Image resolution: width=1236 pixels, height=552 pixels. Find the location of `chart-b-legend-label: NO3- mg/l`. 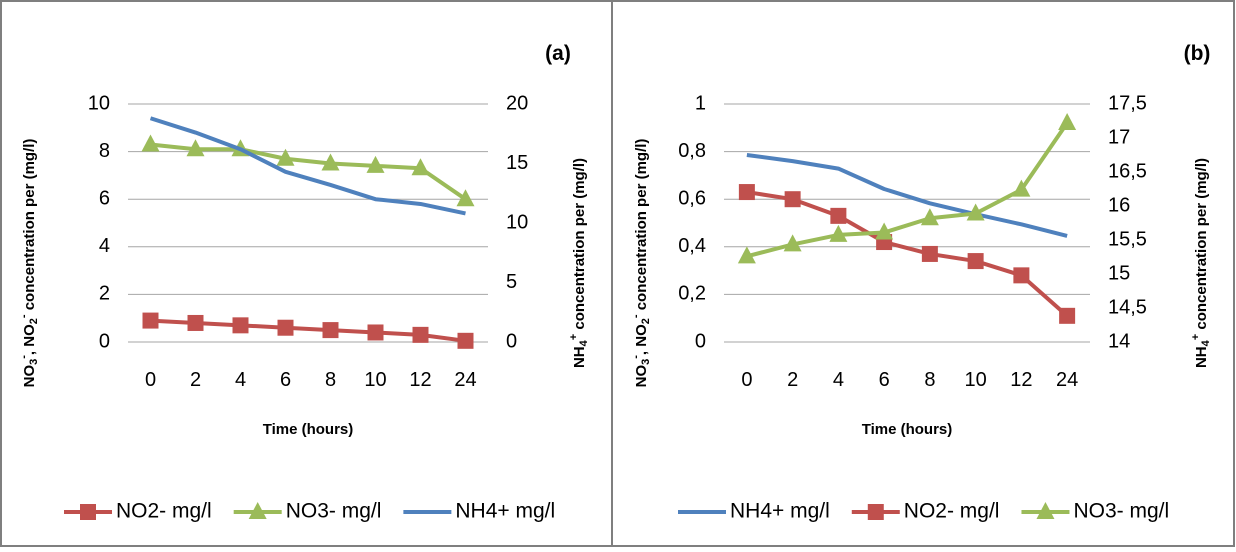

chart-b-legend-label: NO3- mg/l is located at coordinates (1121, 511).